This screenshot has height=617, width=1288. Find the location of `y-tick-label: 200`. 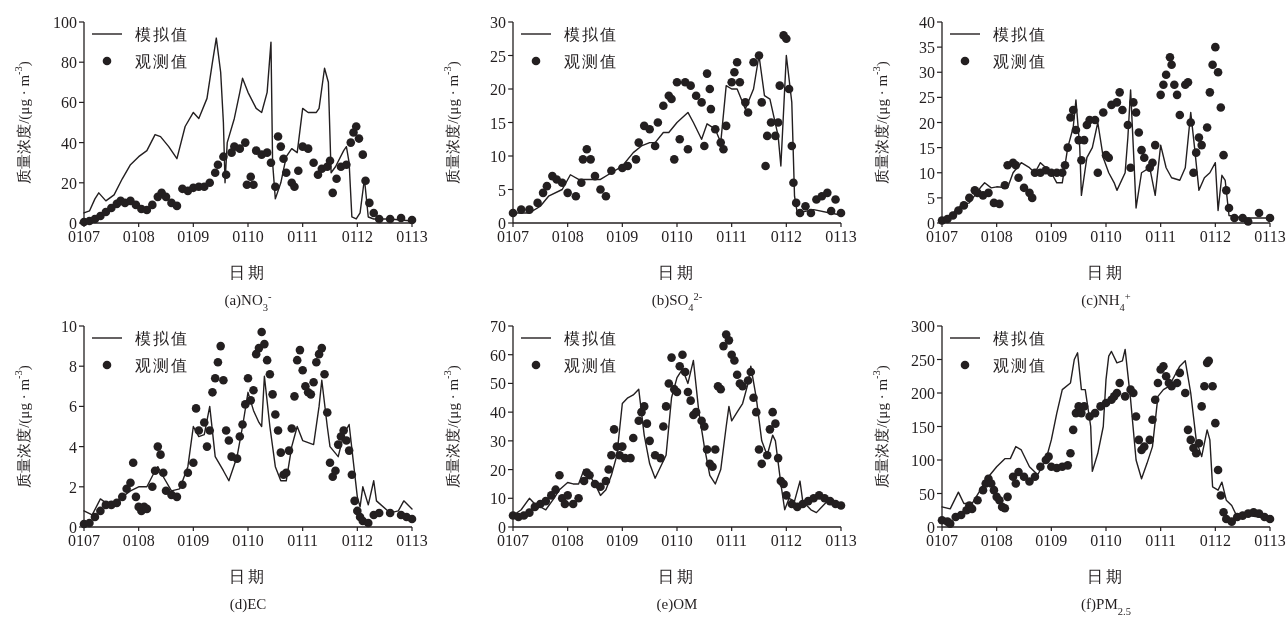

y-tick-label: 200 is located at coordinates (923, 393).